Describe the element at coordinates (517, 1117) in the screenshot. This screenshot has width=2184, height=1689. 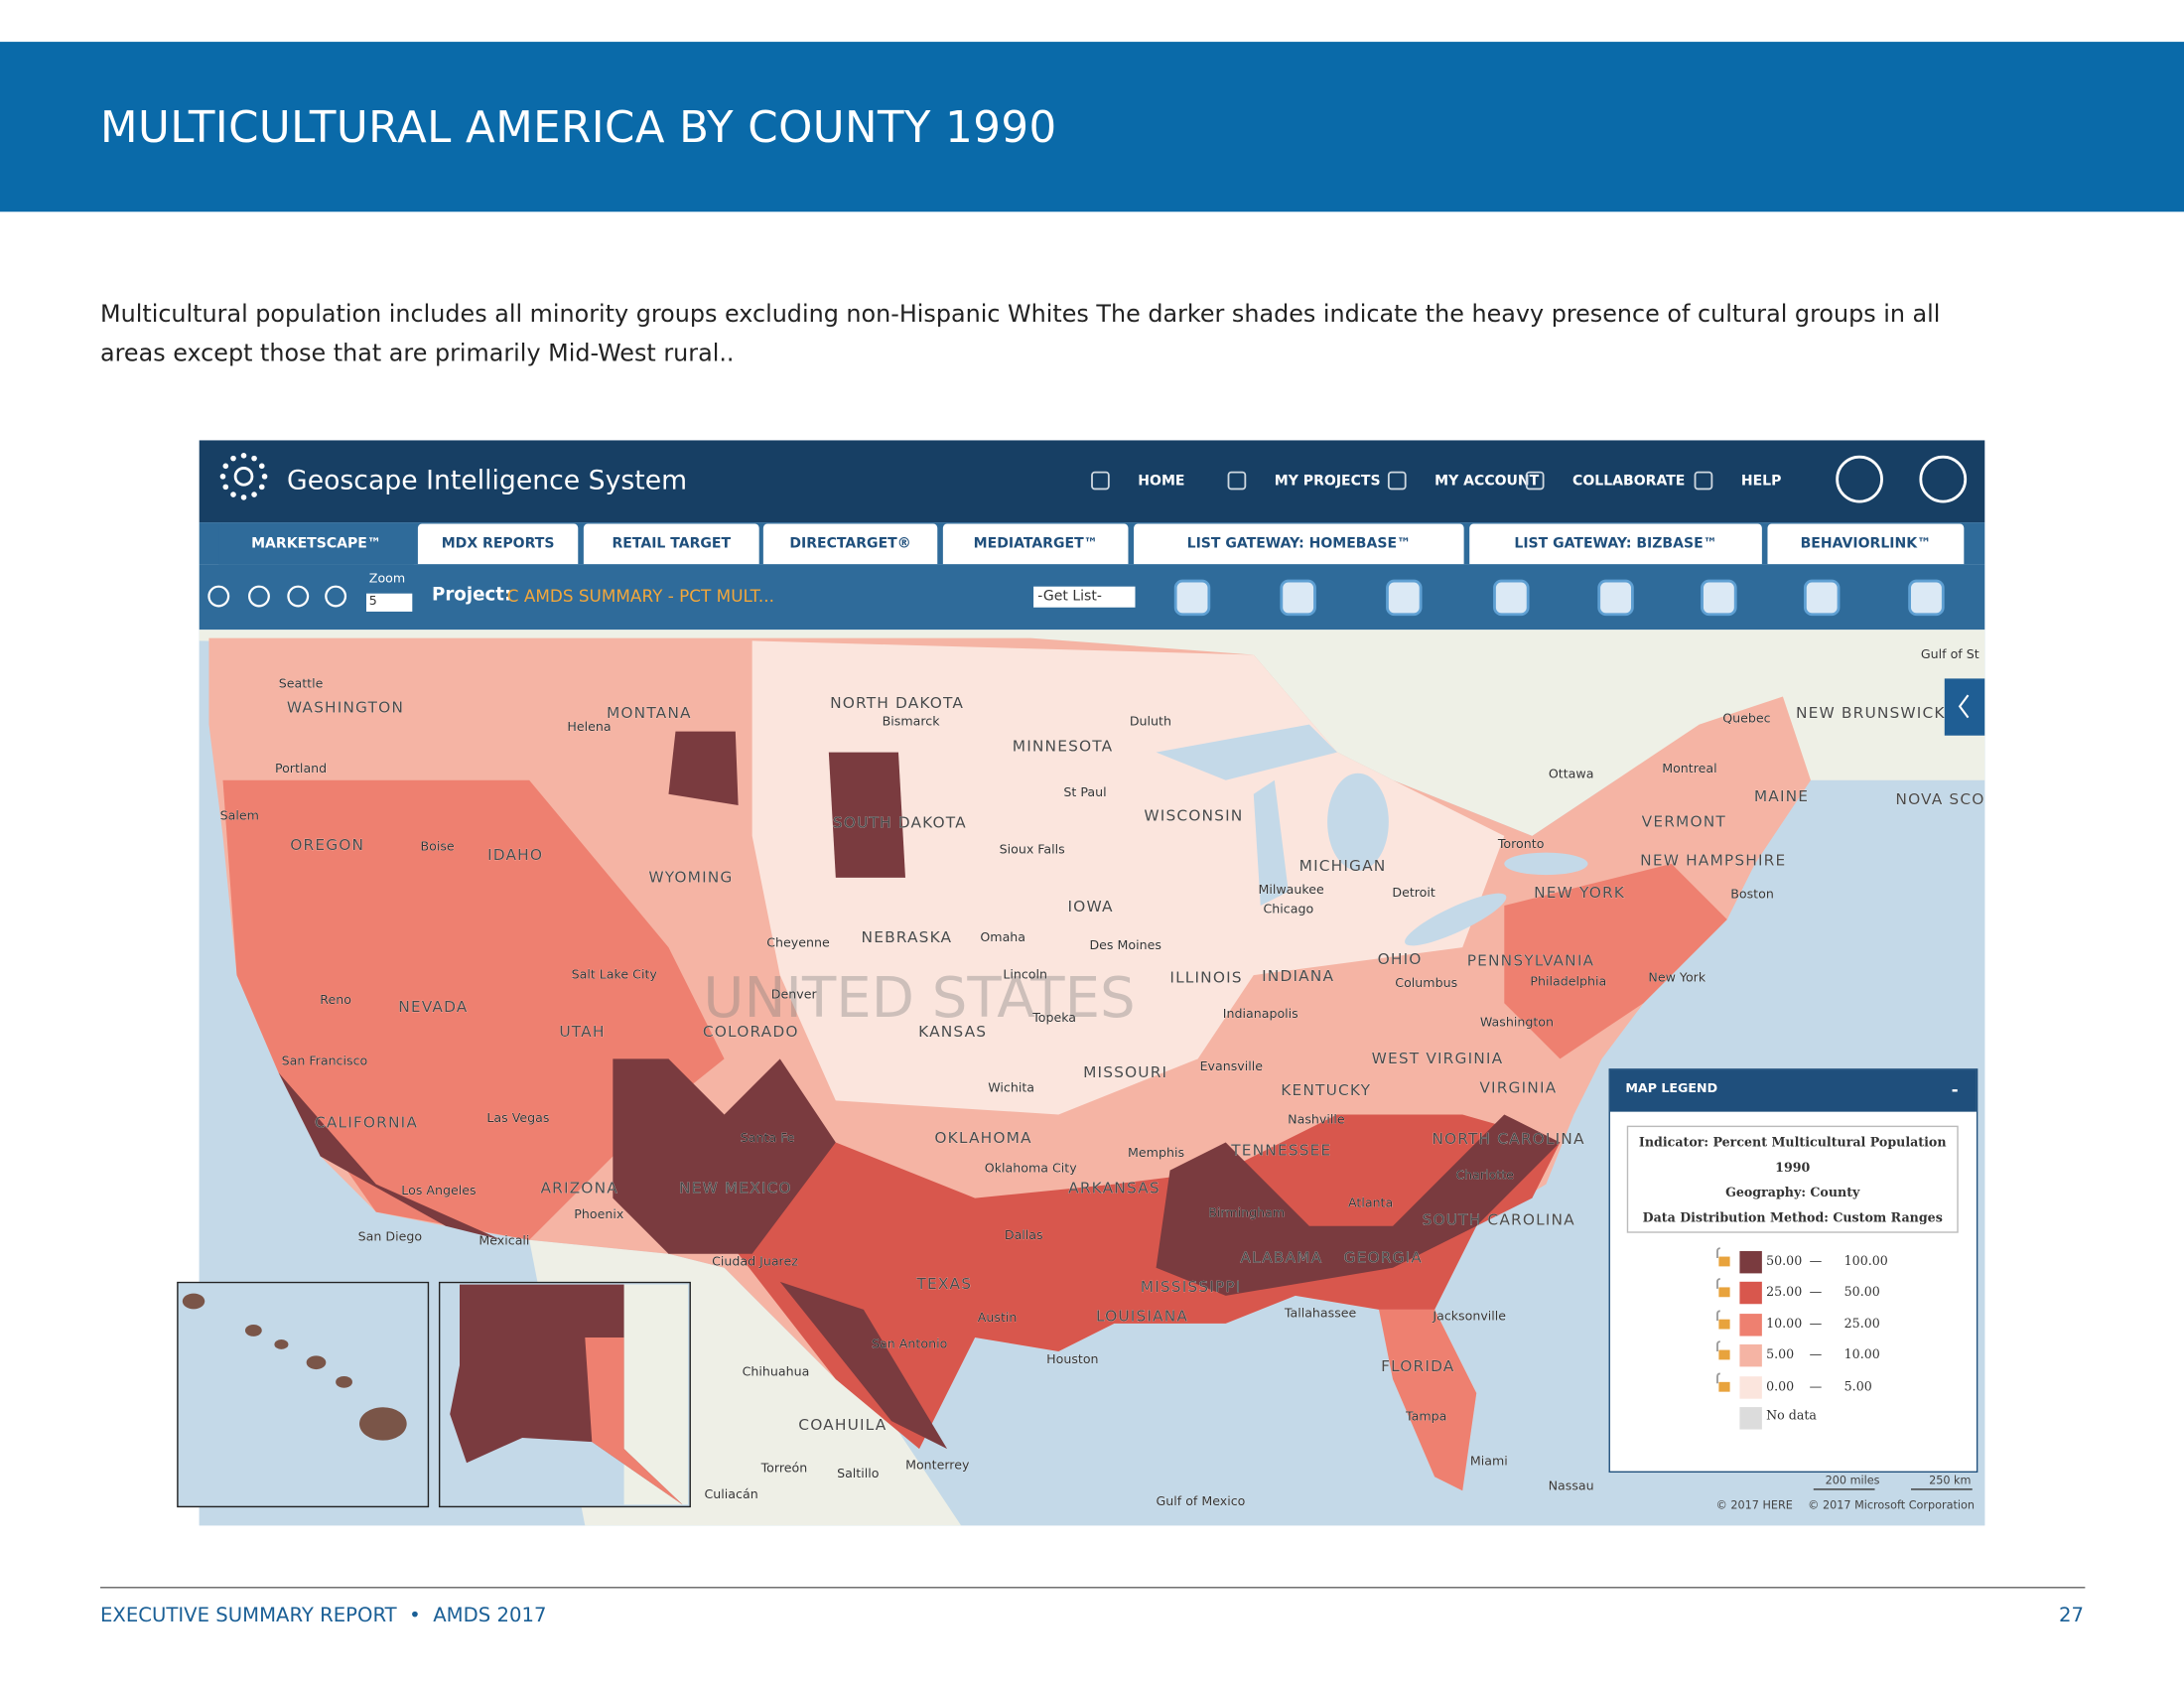
I see `map-label: Las Vegas` at that location.